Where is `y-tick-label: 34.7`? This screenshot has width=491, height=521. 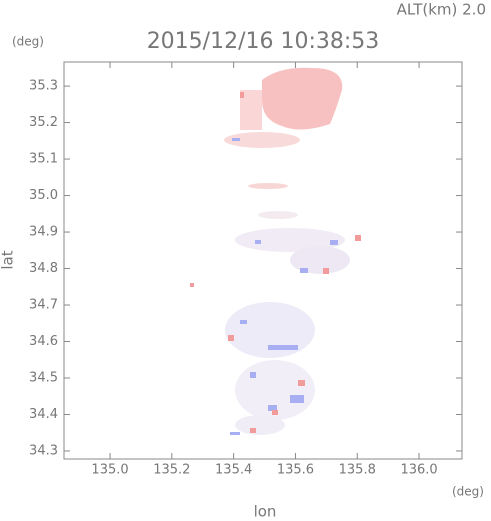 y-tick-label: 34.7 is located at coordinates (43, 305).